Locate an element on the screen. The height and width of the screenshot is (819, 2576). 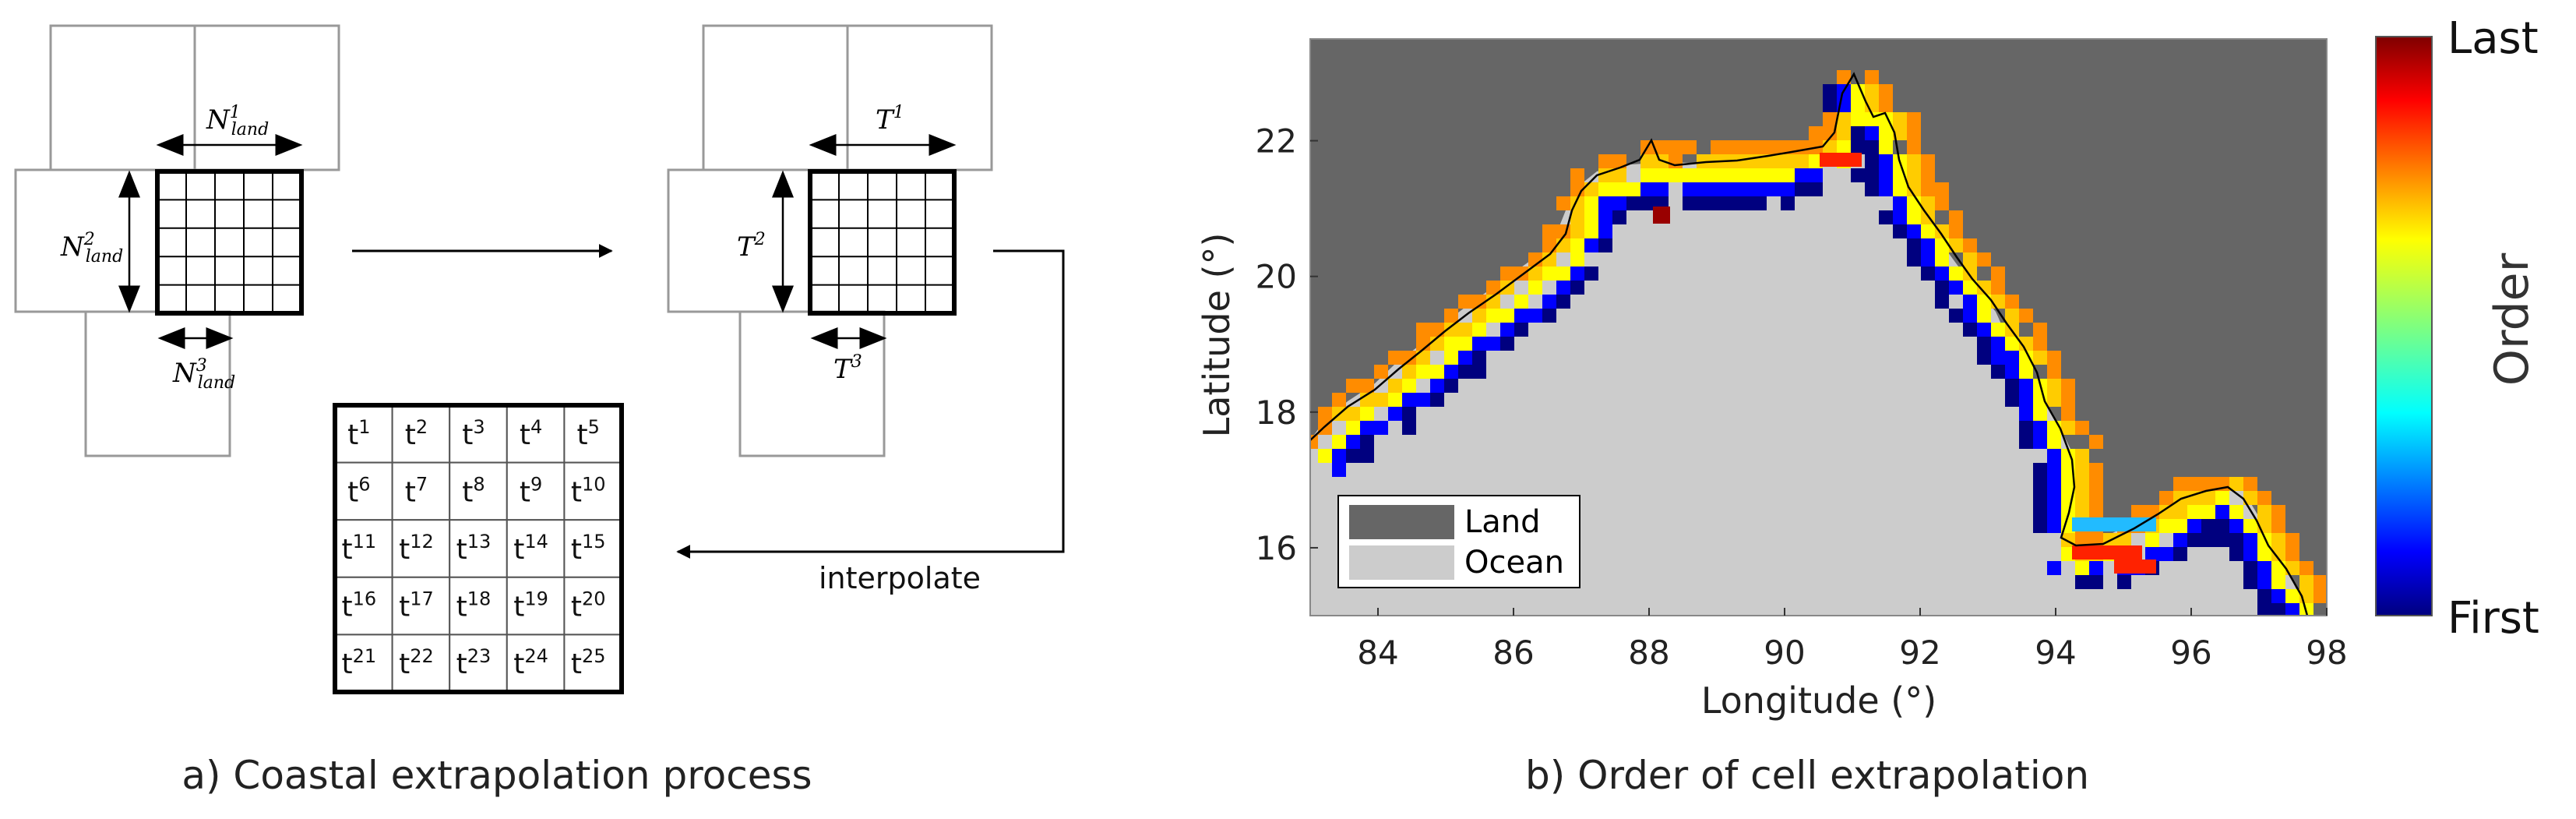
y-tick-label: 16 is located at coordinates (1276, 548).